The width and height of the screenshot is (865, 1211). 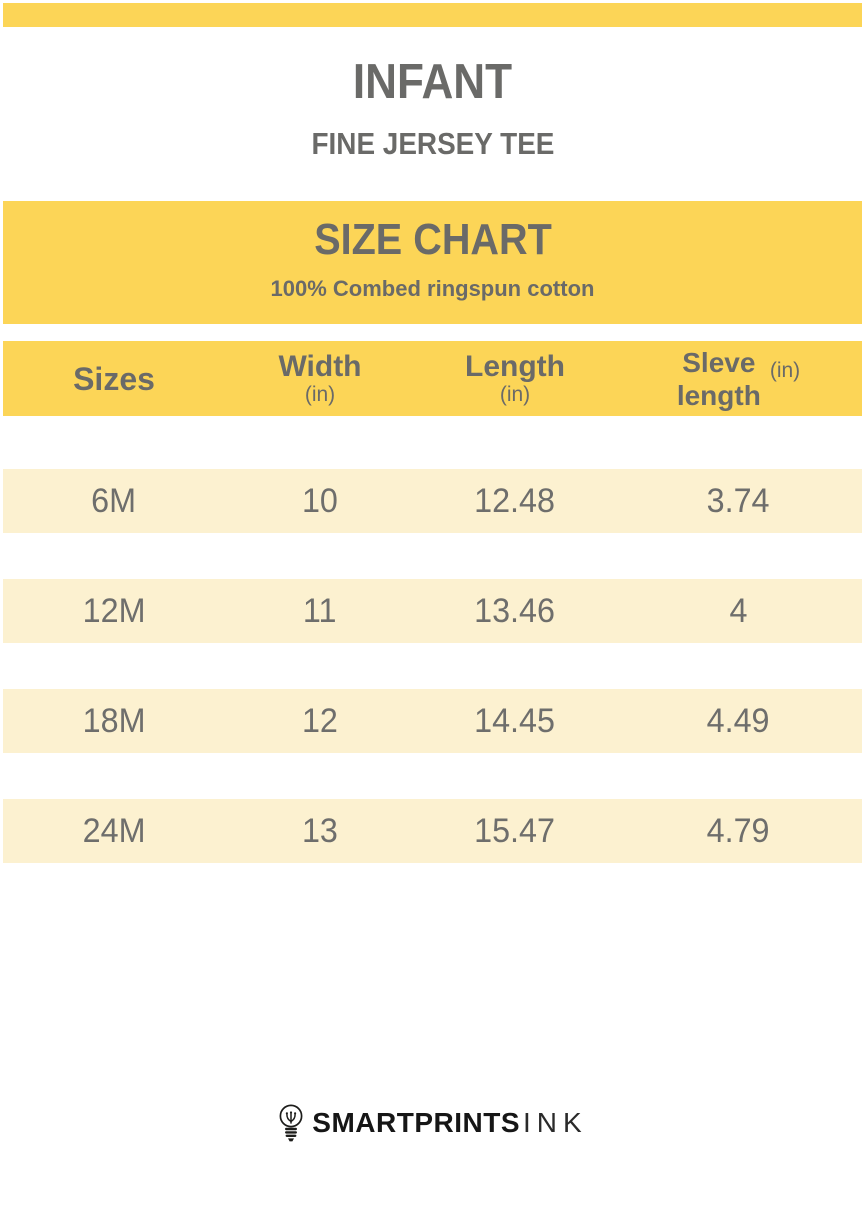 I want to click on cell-width: 13, so click(x=320, y=831).